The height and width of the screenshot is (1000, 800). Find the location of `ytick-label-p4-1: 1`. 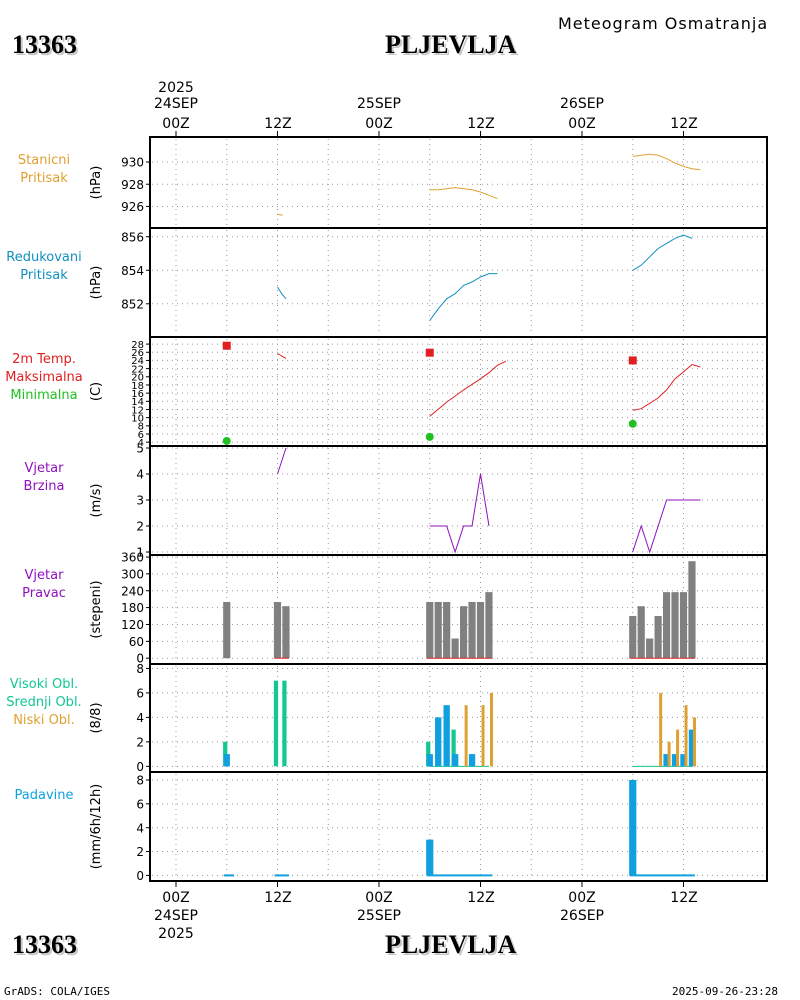

ytick-label-p4-1: 1 is located at coordinates (140, 553).